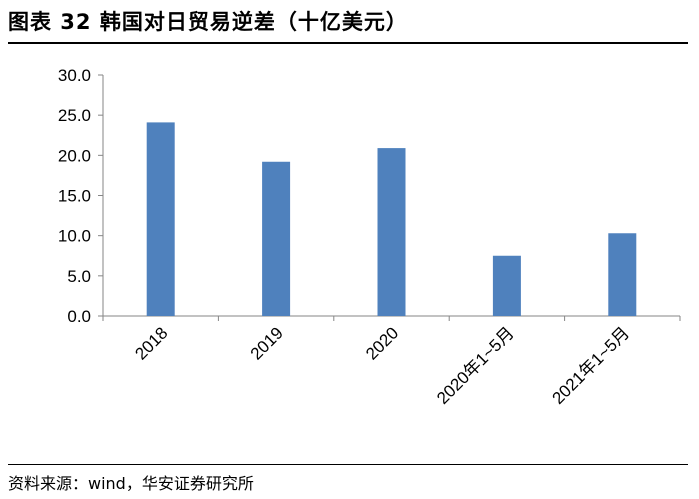 This screenshot has width=699, height=499. What do you see at coordinates (74, 115) in the screenshot?
I see `y-tick-label: 25.0` at bounding box center [74, 115].